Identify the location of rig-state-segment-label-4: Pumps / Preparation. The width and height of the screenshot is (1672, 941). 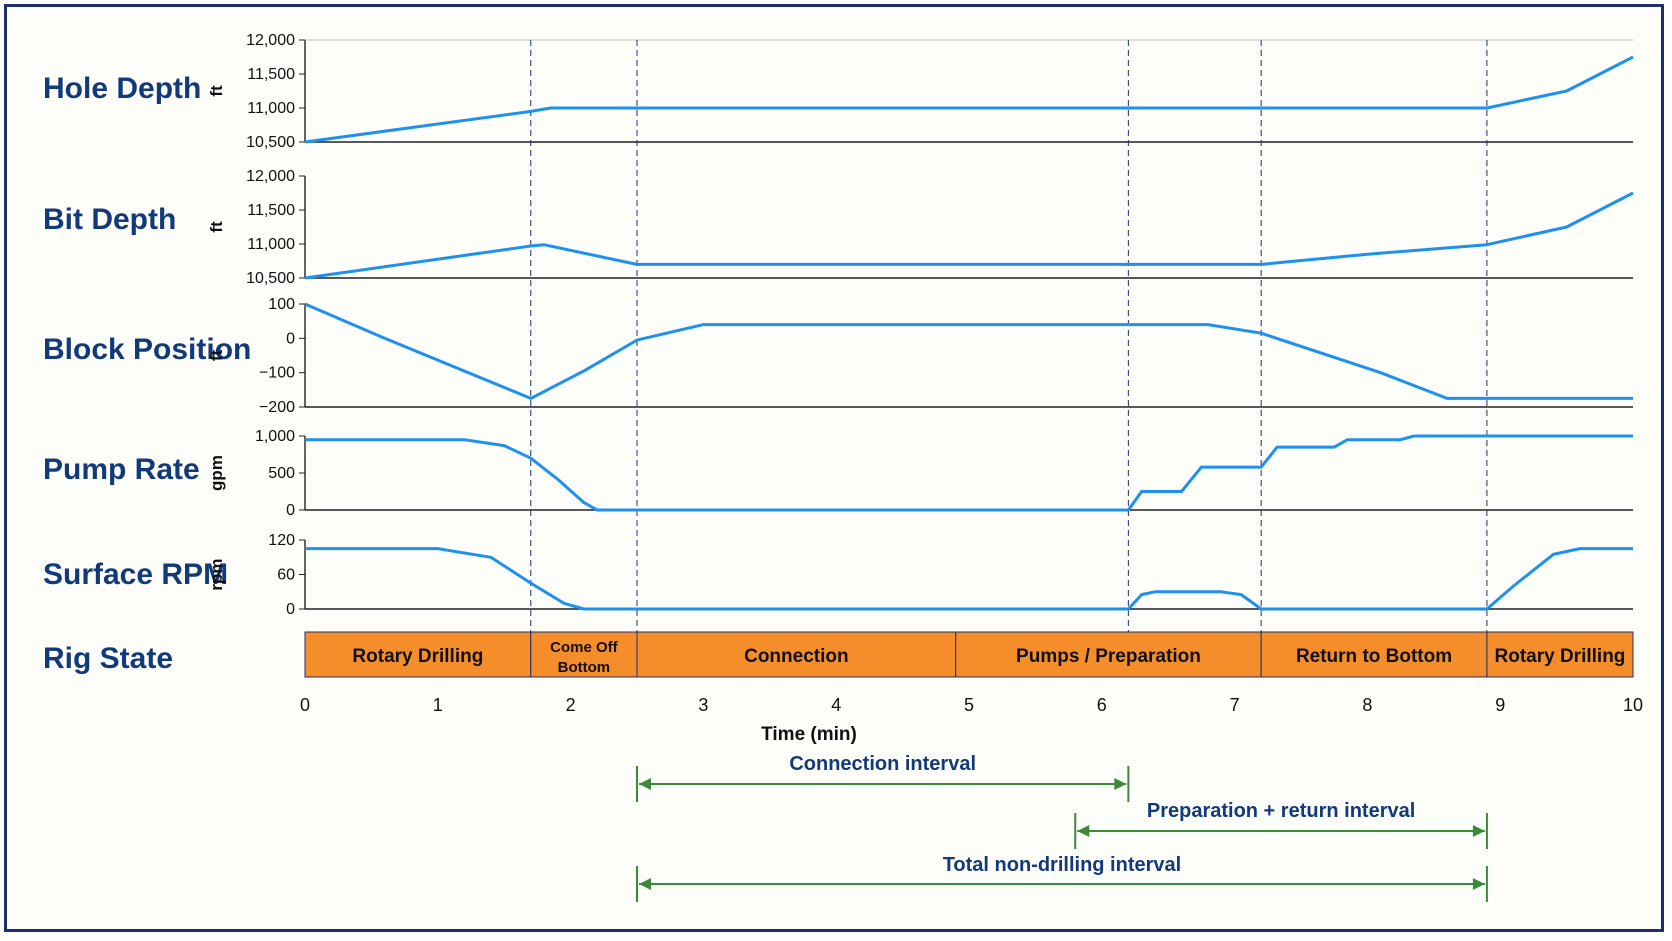
(1108, 656).